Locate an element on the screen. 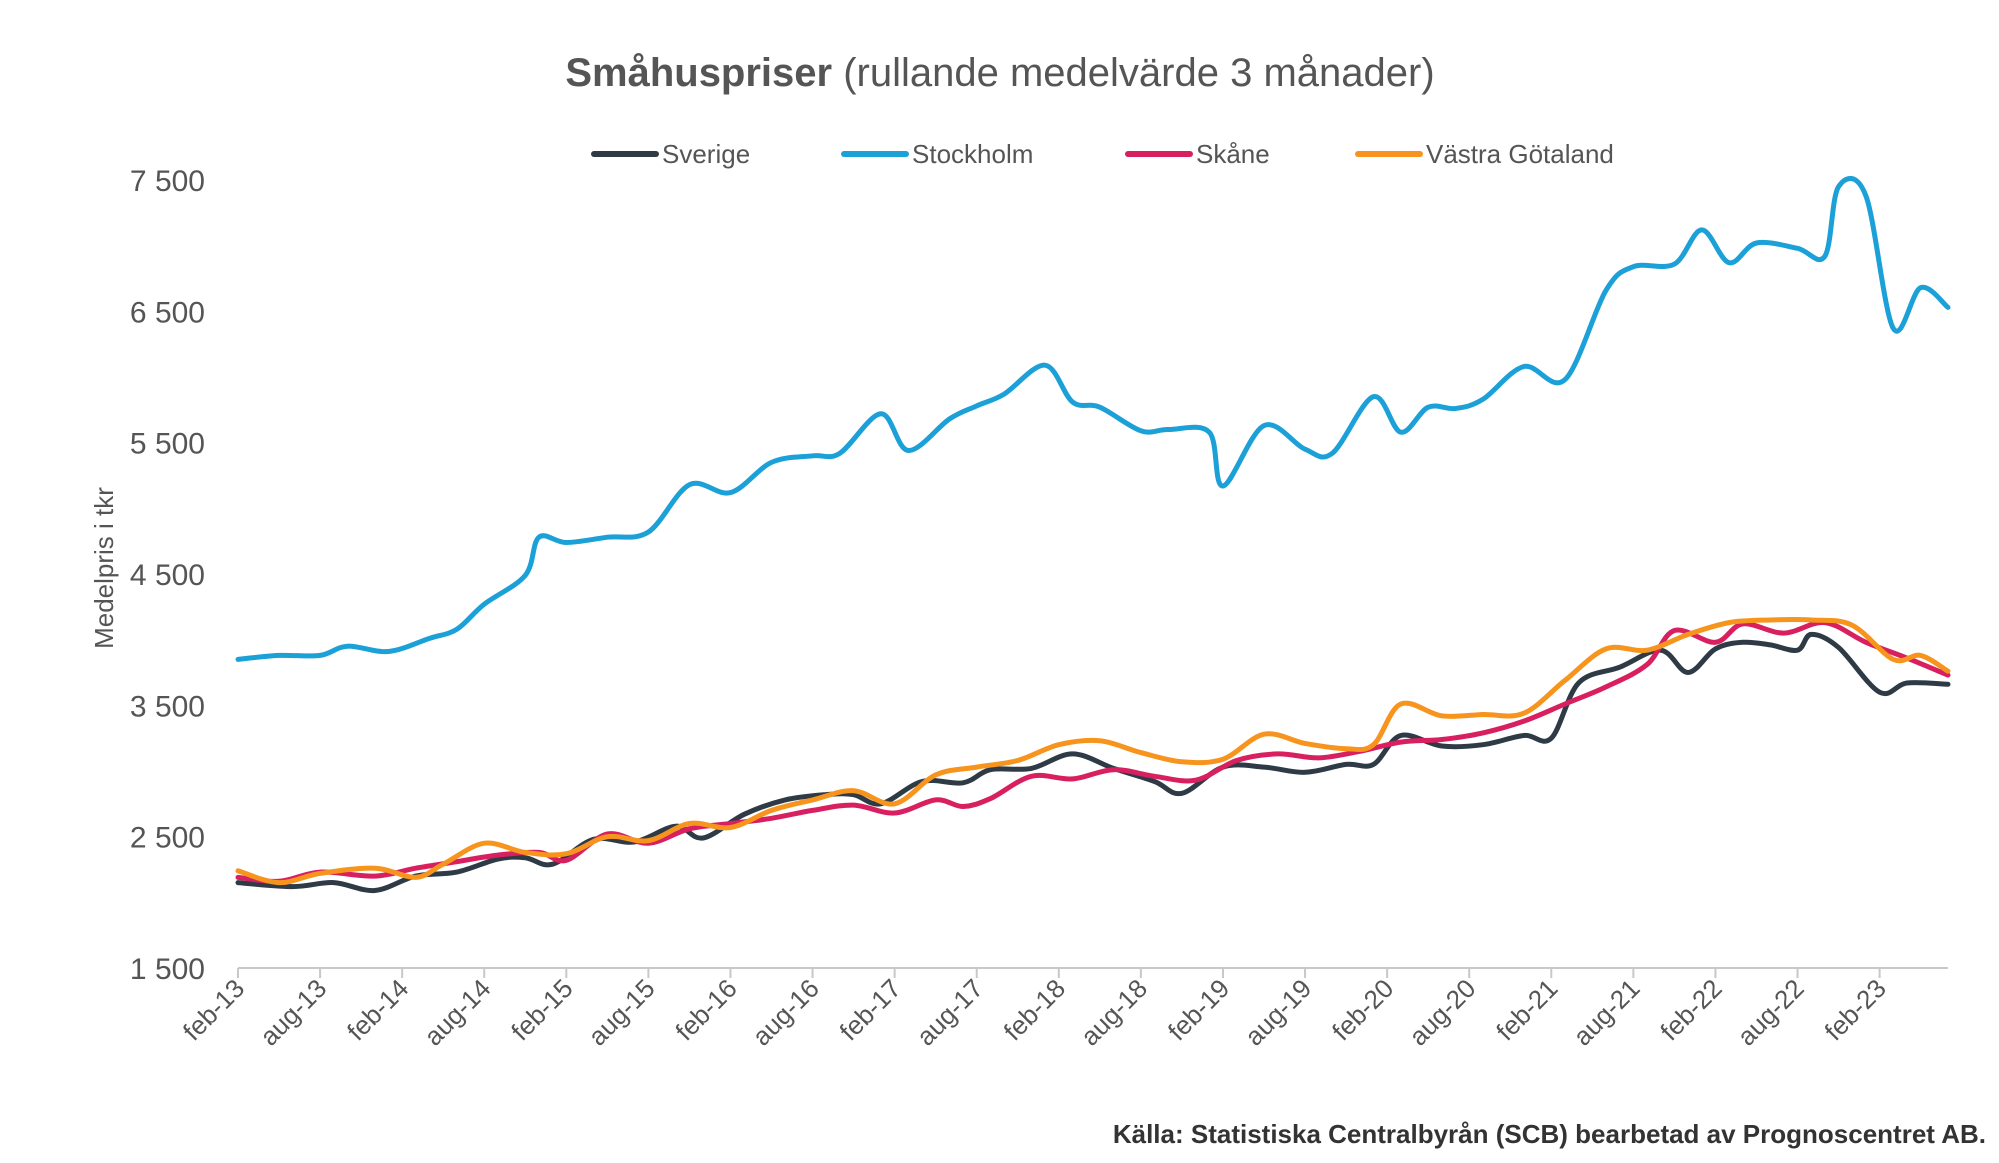 The width and height of the screenshot is (1999, 1163). x-tick-label: feb-21 is located at coordinates (1526, 1009).